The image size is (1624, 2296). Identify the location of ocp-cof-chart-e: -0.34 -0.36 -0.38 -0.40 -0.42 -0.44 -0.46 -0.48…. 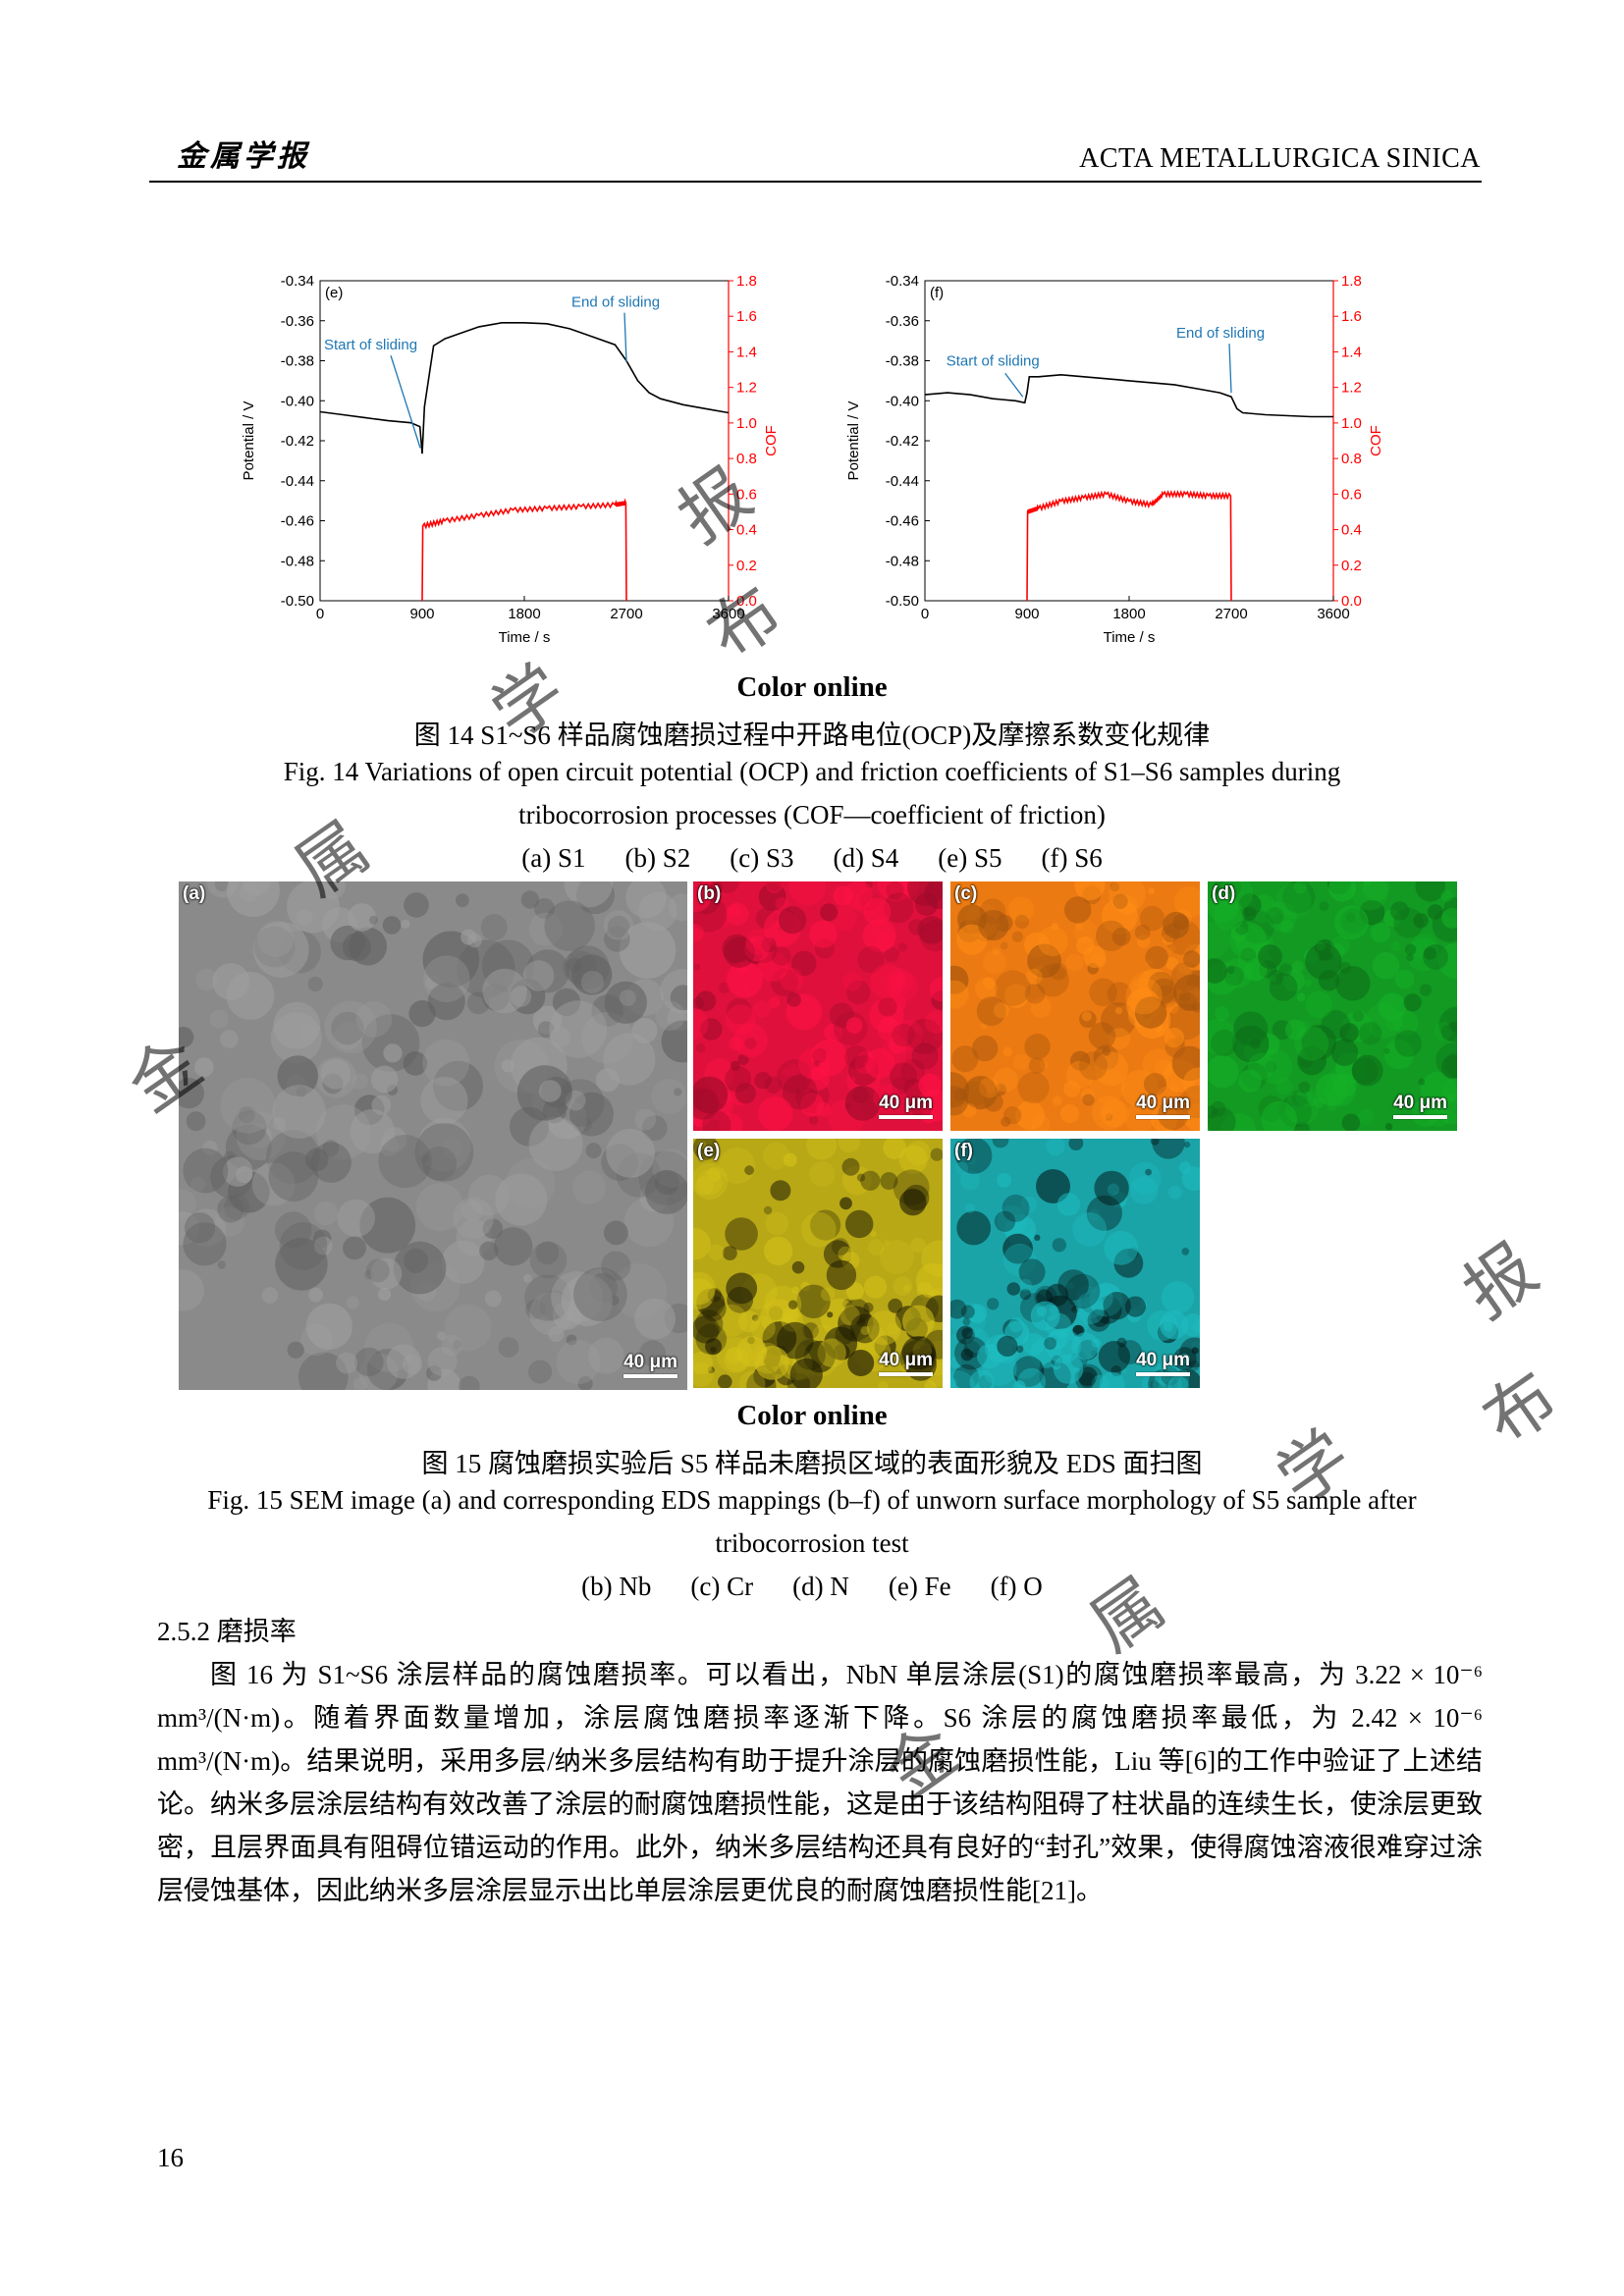
(510, 459).